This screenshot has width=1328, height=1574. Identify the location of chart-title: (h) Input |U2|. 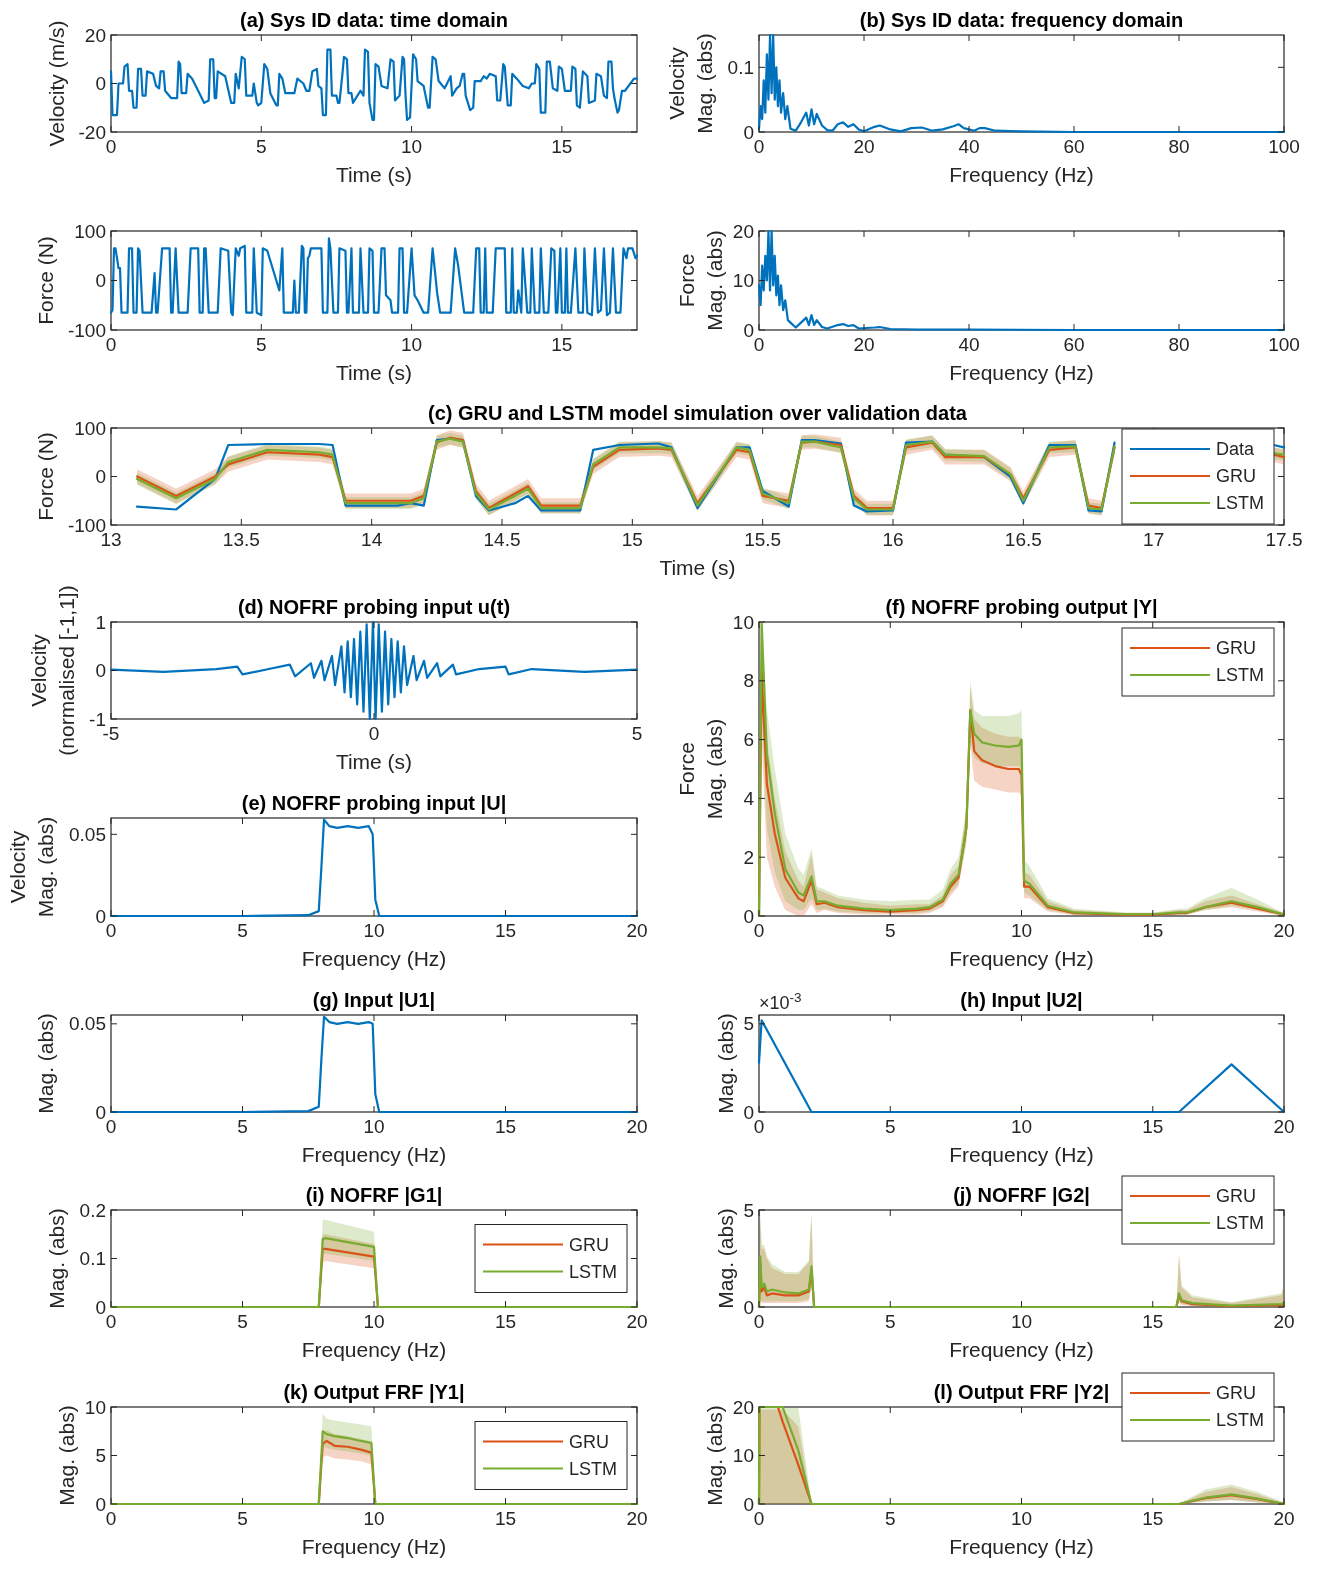
(1021, 1000).